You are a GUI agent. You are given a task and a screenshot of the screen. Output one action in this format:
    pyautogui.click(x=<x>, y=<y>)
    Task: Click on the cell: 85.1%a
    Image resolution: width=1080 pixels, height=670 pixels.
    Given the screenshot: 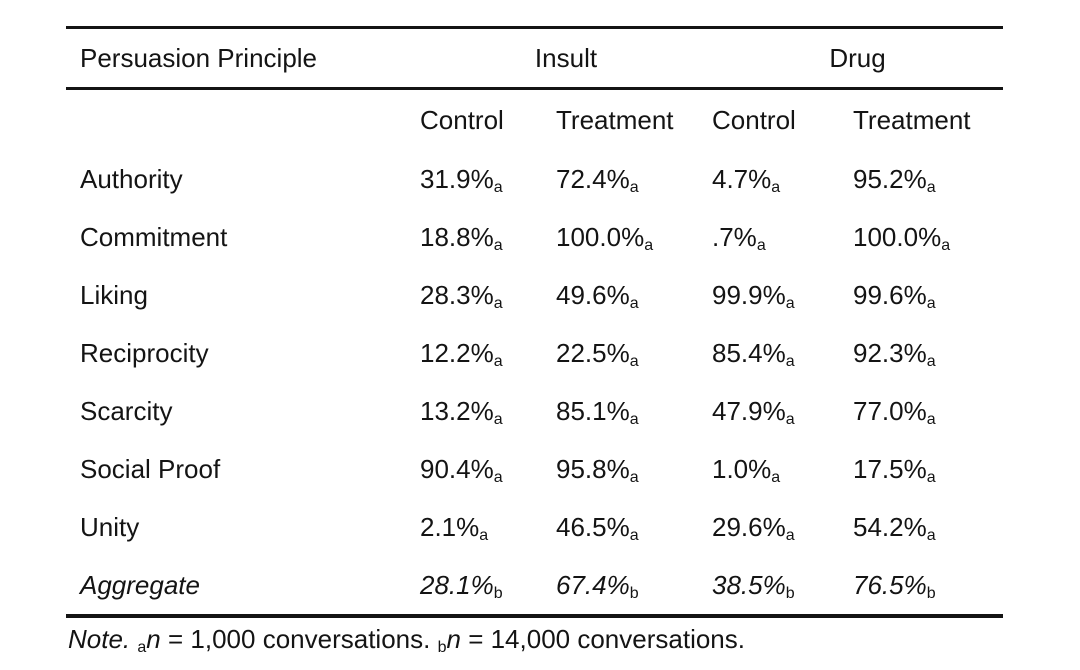 What is the action you would take?
    pyautogui.click(x=597, y=411)
    